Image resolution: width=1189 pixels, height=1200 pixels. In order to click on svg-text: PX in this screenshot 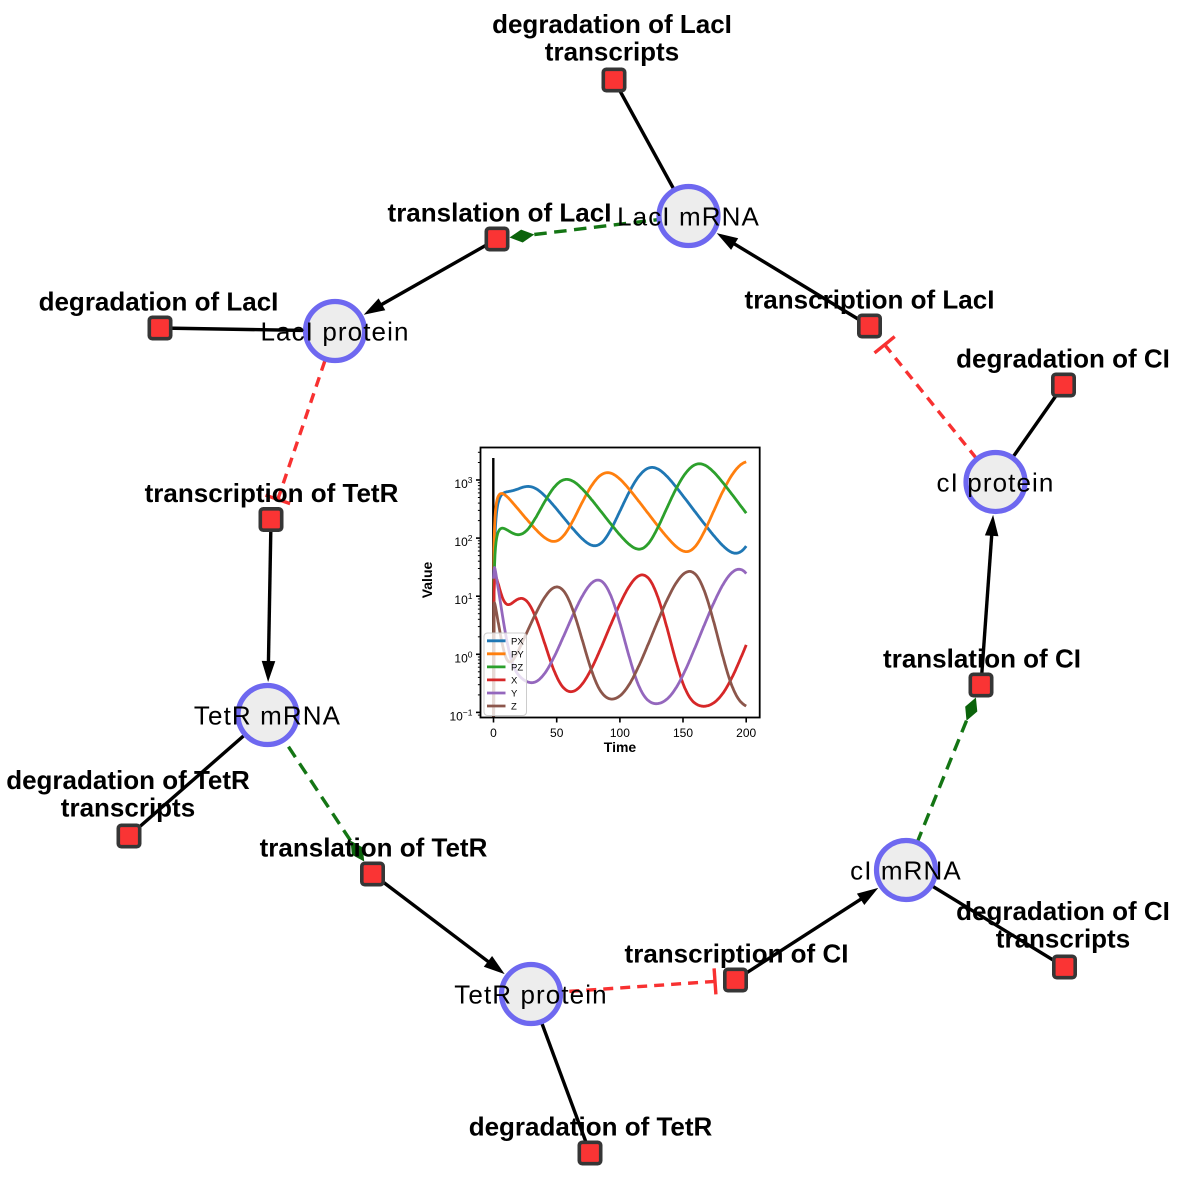, I will do `click(517, 641)`.